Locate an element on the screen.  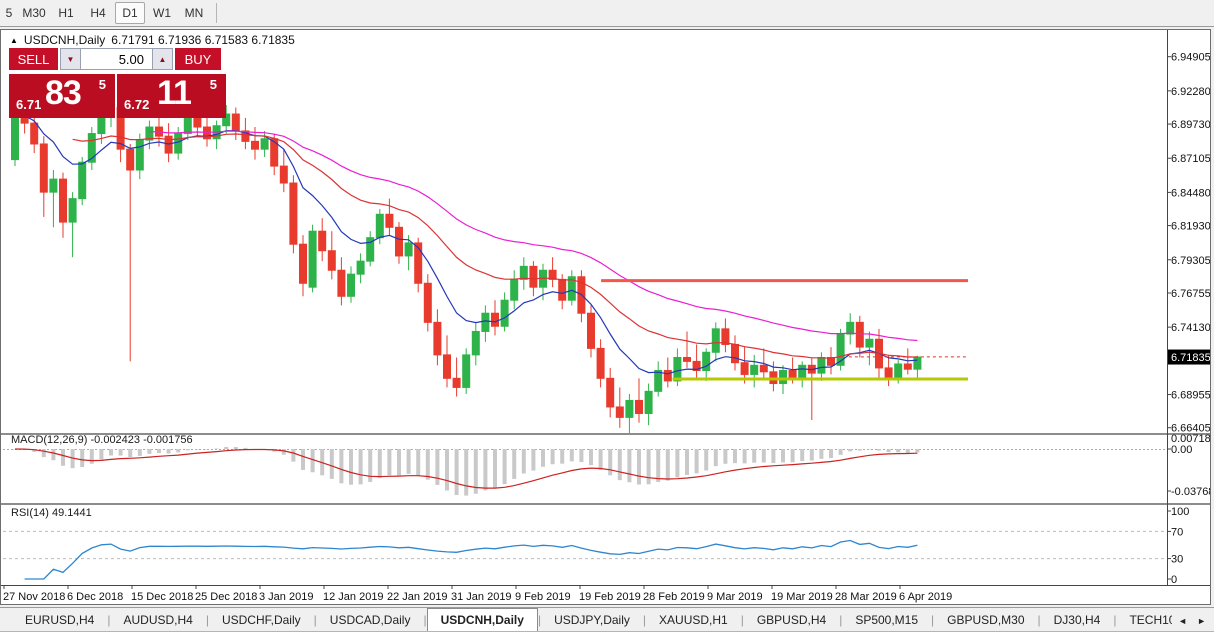
chart-tab-usdcnh-daily: USDCNH,Daily is located at coordinates (482, 619).